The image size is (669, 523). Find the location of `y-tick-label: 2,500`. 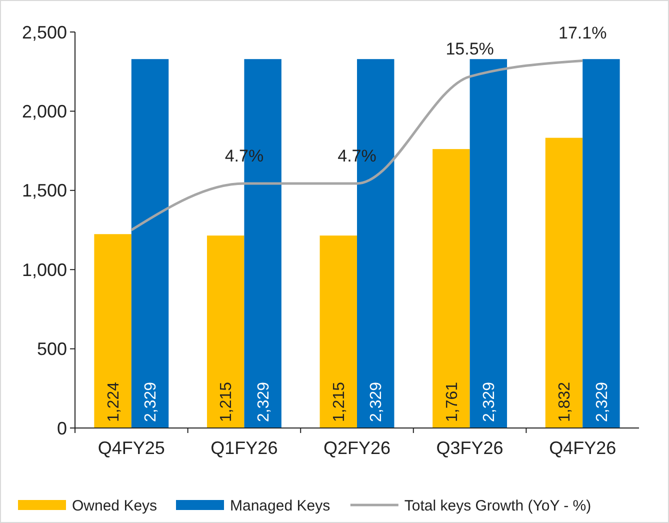

y-tick-label: 2,500 is located at coordinates (44, 32).